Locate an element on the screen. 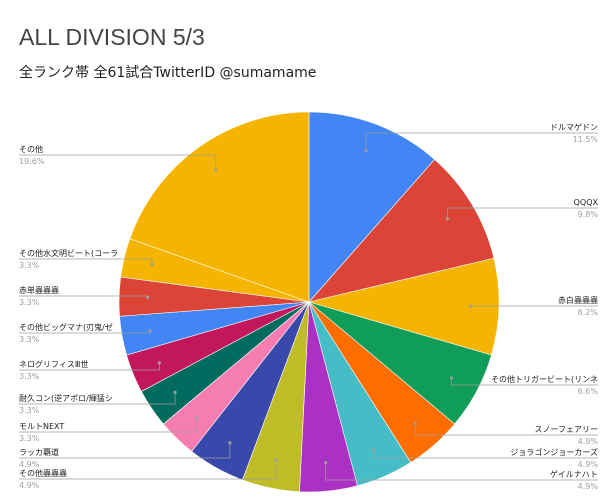 The image size is (604, 501). slice-label: 赤単蟲蟲蟲 3.3% is located at coordinates (84, 296).